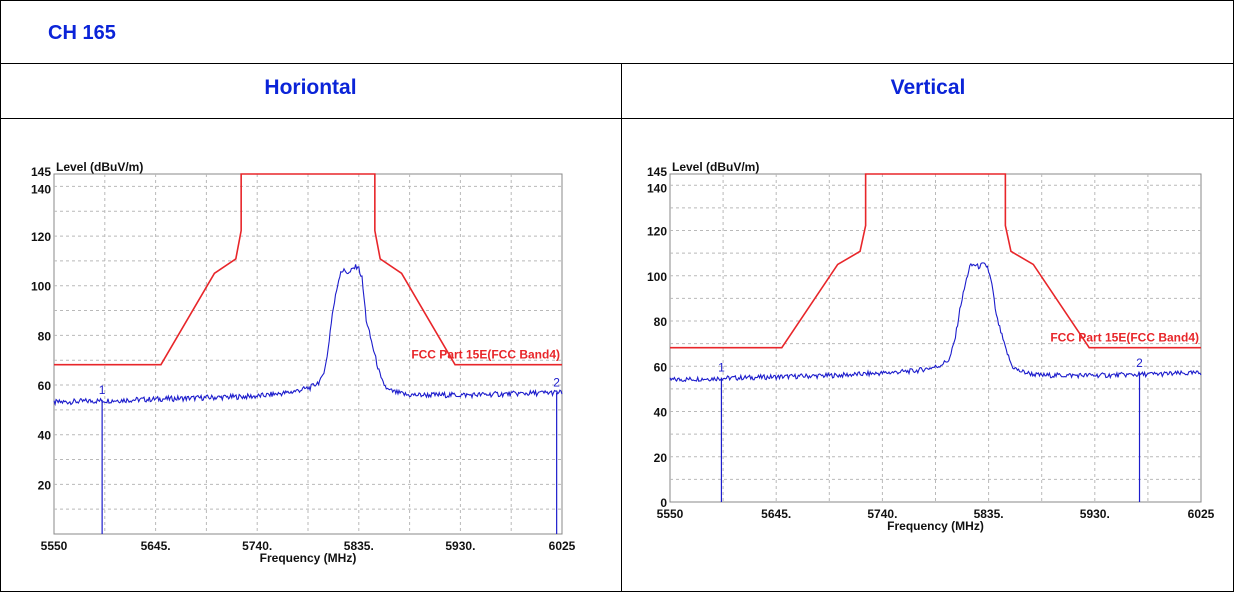 This screenshot has height=592, width=1234. Describe the element at coordinates (310, 87) in the screenshot. I see `column-title-horizontal: Horiontal` at that location.